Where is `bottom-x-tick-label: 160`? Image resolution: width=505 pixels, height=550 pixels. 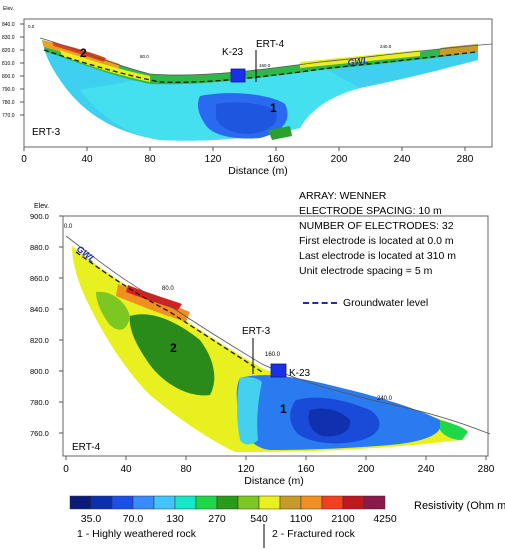 bottom-x-tick-label: 160 is located at coordinates (306, 469).